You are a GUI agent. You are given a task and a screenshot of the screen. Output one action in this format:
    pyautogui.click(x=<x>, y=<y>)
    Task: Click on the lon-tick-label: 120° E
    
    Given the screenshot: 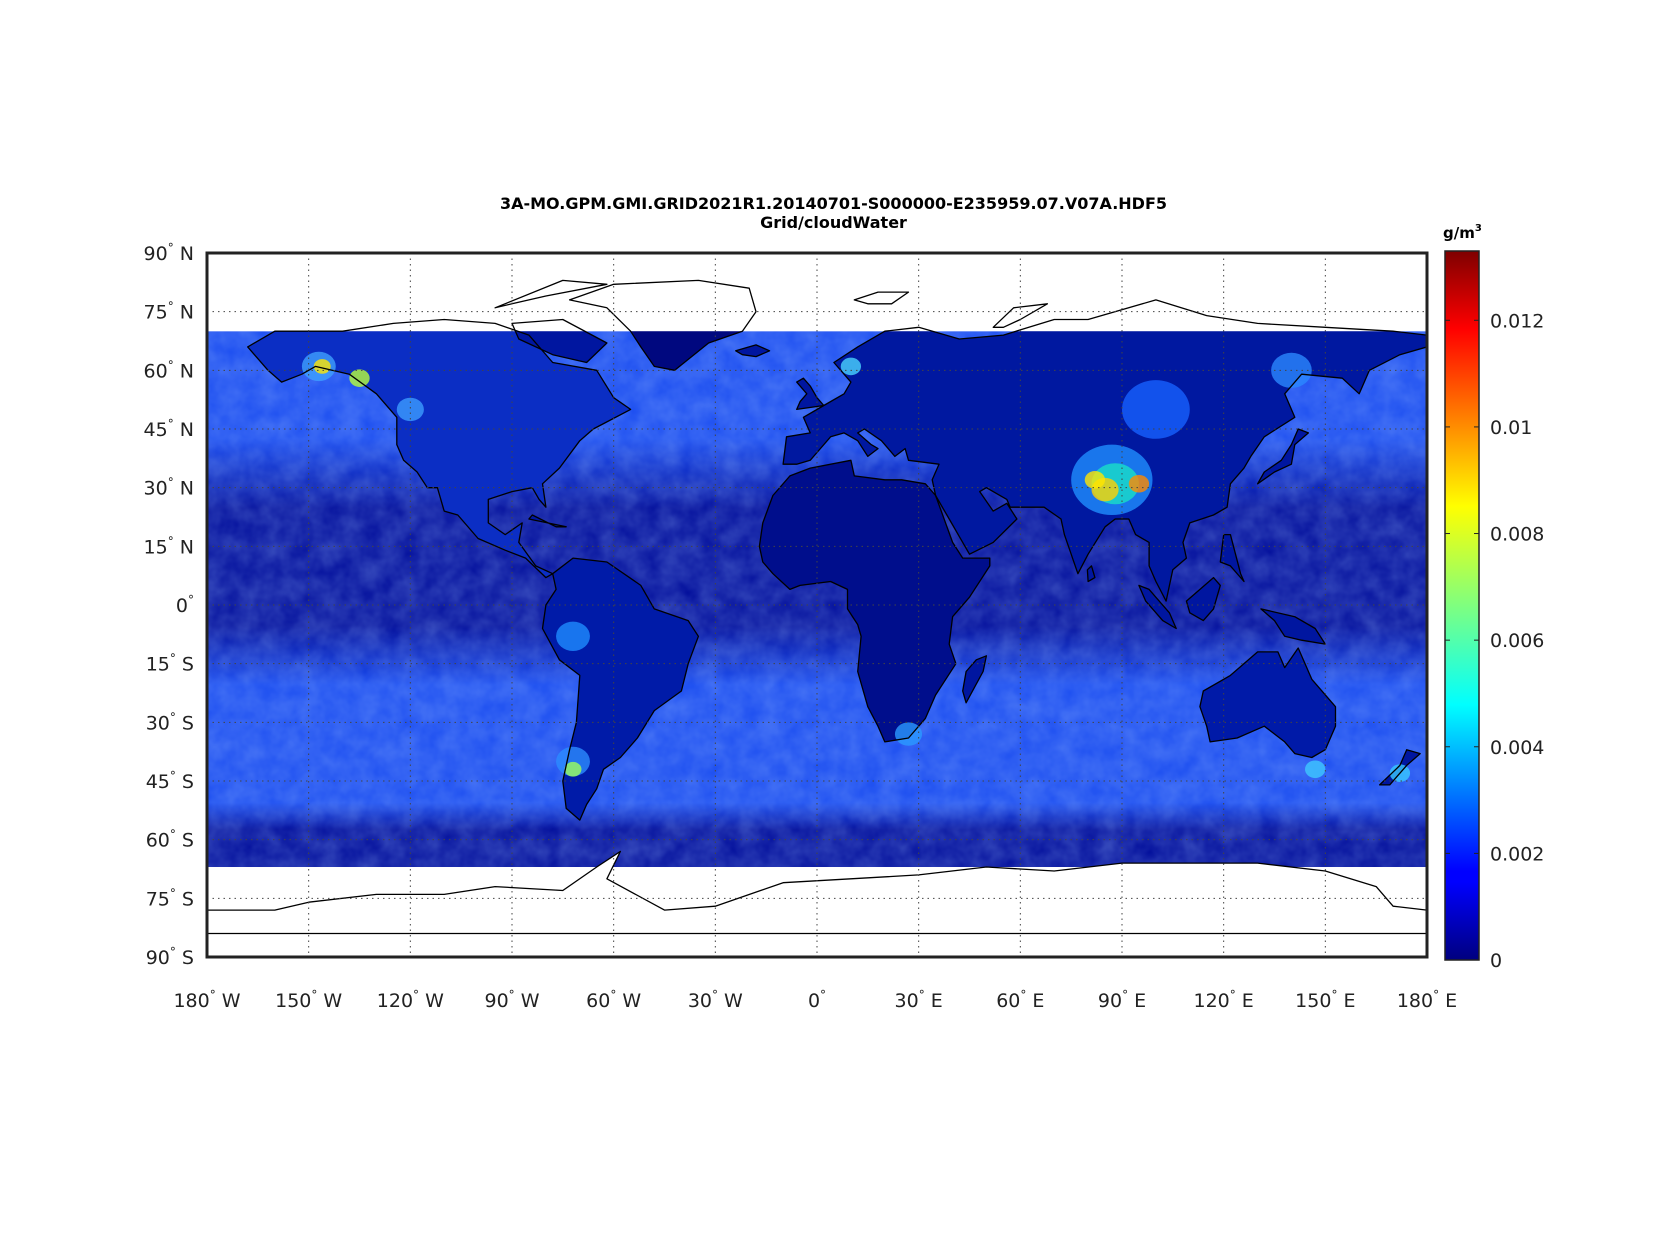 What is the action you would take?
    pyautogui.click(x=1224, y=1000)
    